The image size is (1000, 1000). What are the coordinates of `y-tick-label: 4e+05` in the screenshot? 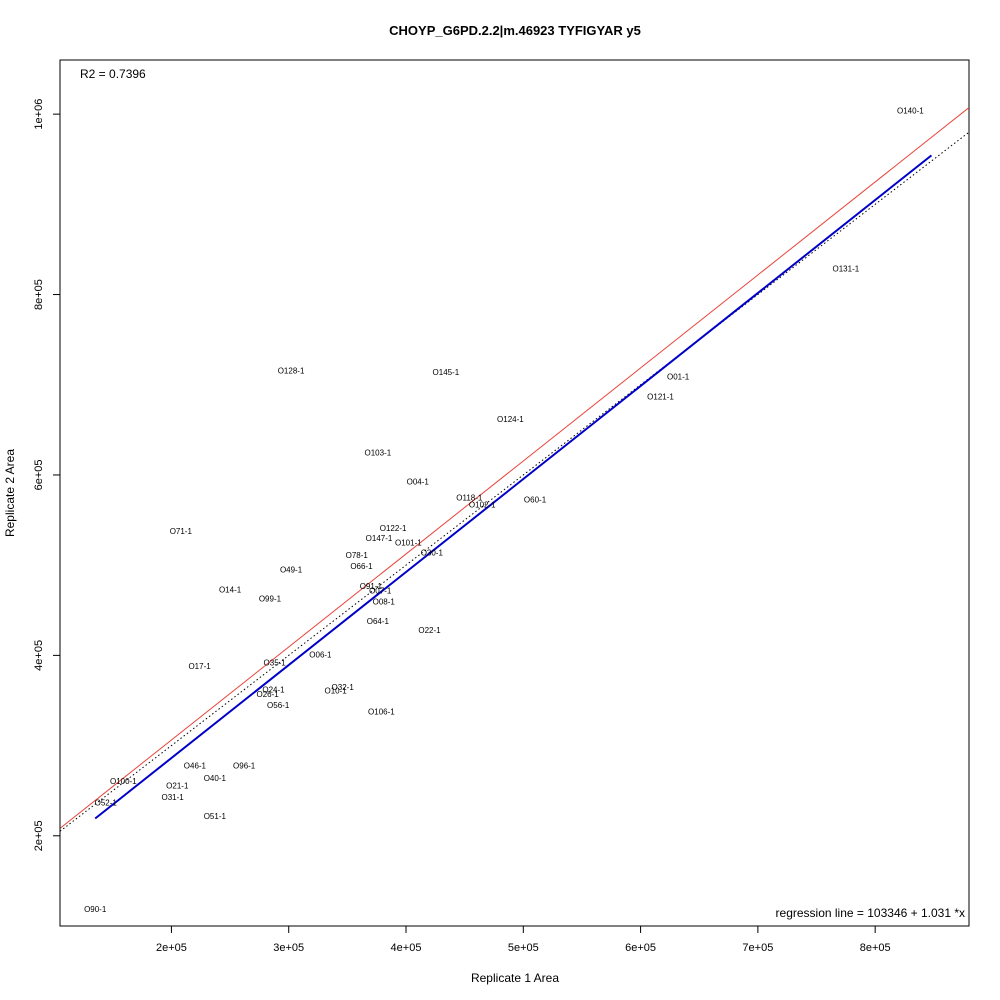 It's located at (39, 655).